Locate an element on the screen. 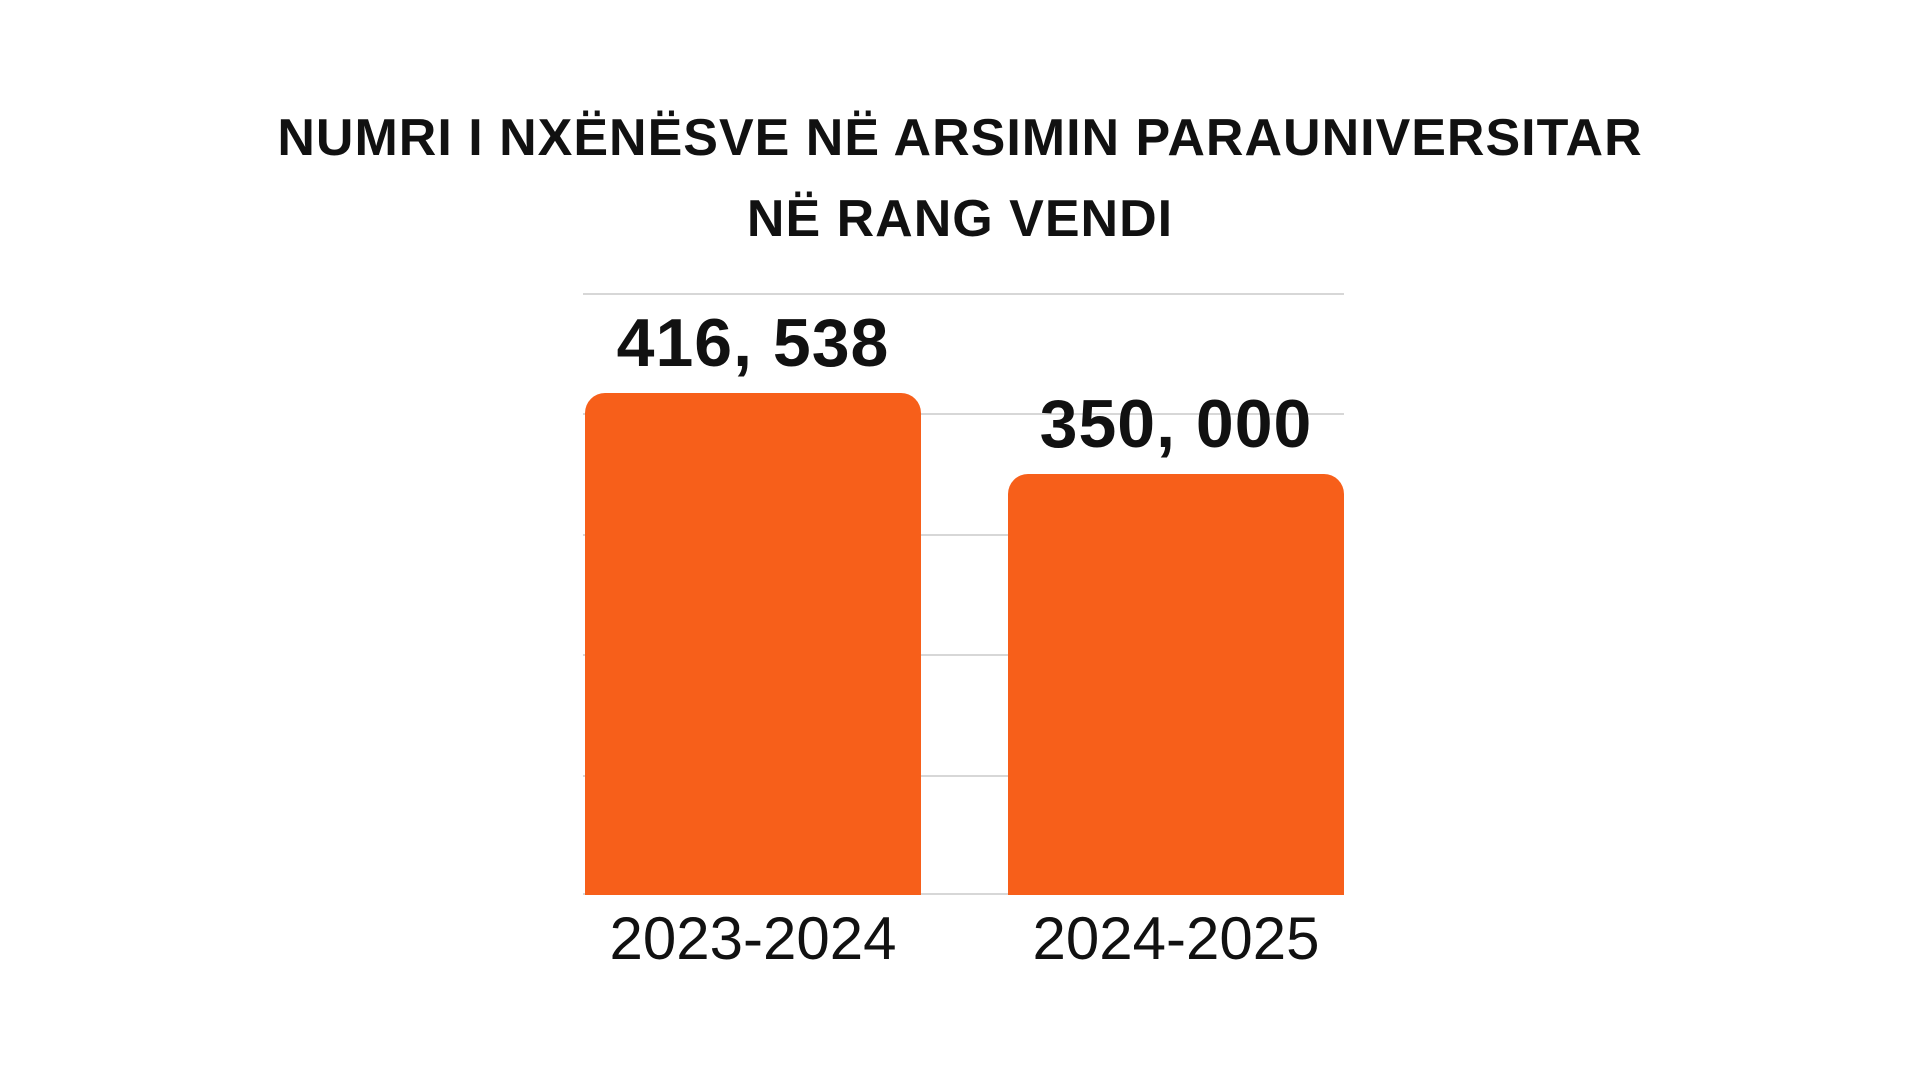 The width and height of the screenshot is (1920, 1080). category-label: 2023-2024 is located at coordinates (753, 938).